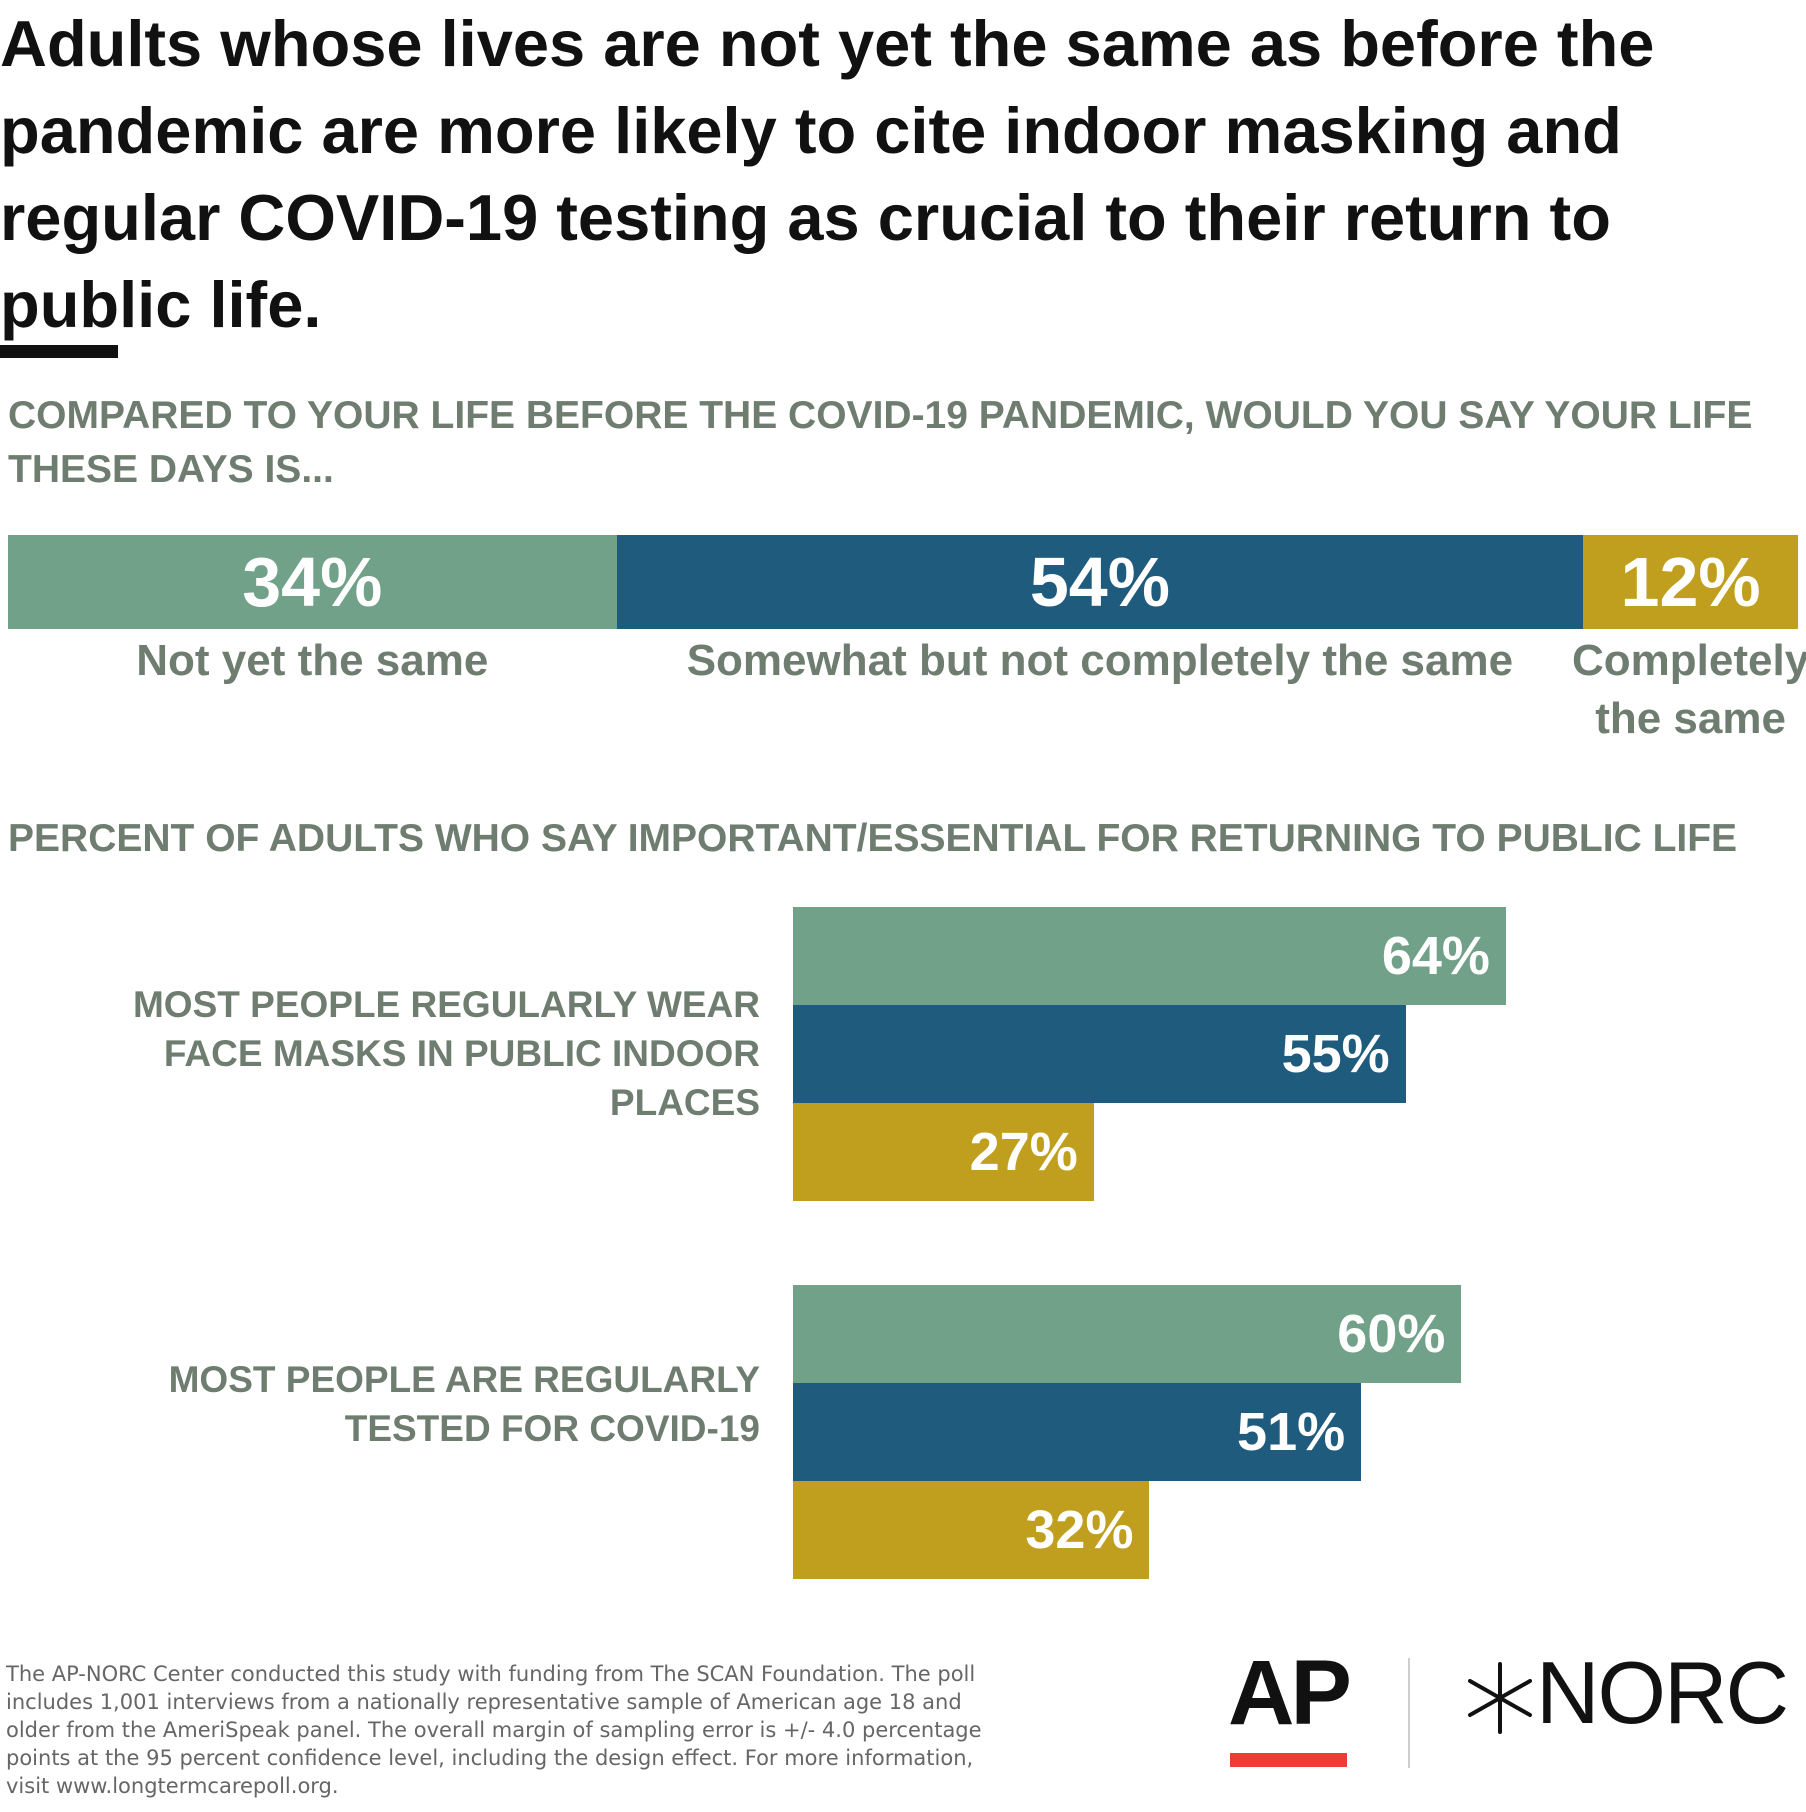 The height and width of the screenshot is (1812, 1806). I want to click on bar-testing-completely-the-same: 32%, so click(971, 1530).